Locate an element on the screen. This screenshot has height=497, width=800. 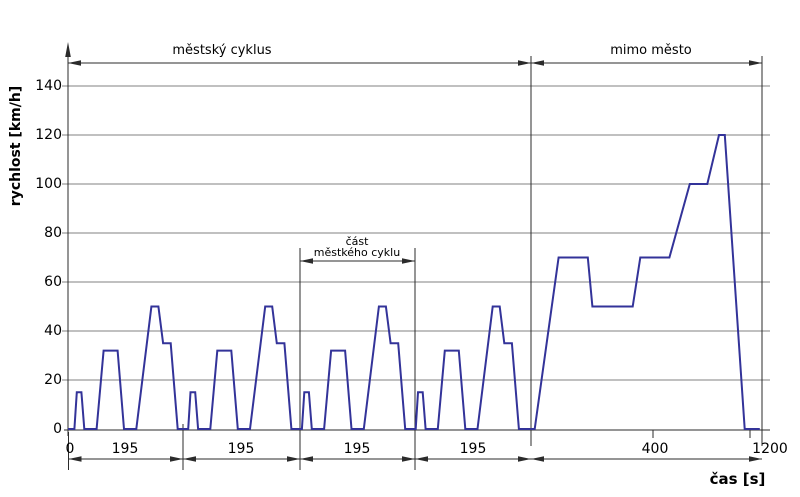
y-tick-label-80: 80 is located at coordinates (53, 233).